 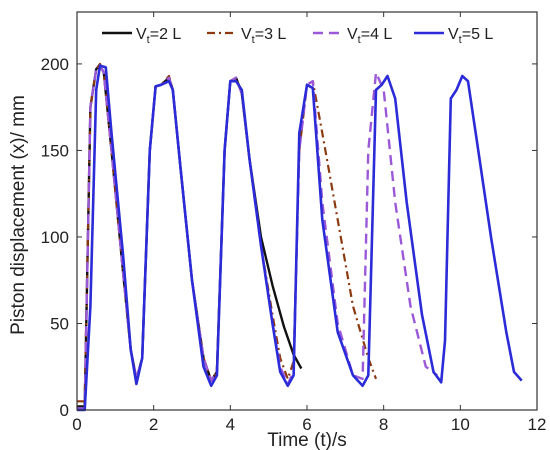 What do you see at coordinates (230, 424) in the screenshot?
I see `x-tick-label: 4` at bounding box center [230, 424].